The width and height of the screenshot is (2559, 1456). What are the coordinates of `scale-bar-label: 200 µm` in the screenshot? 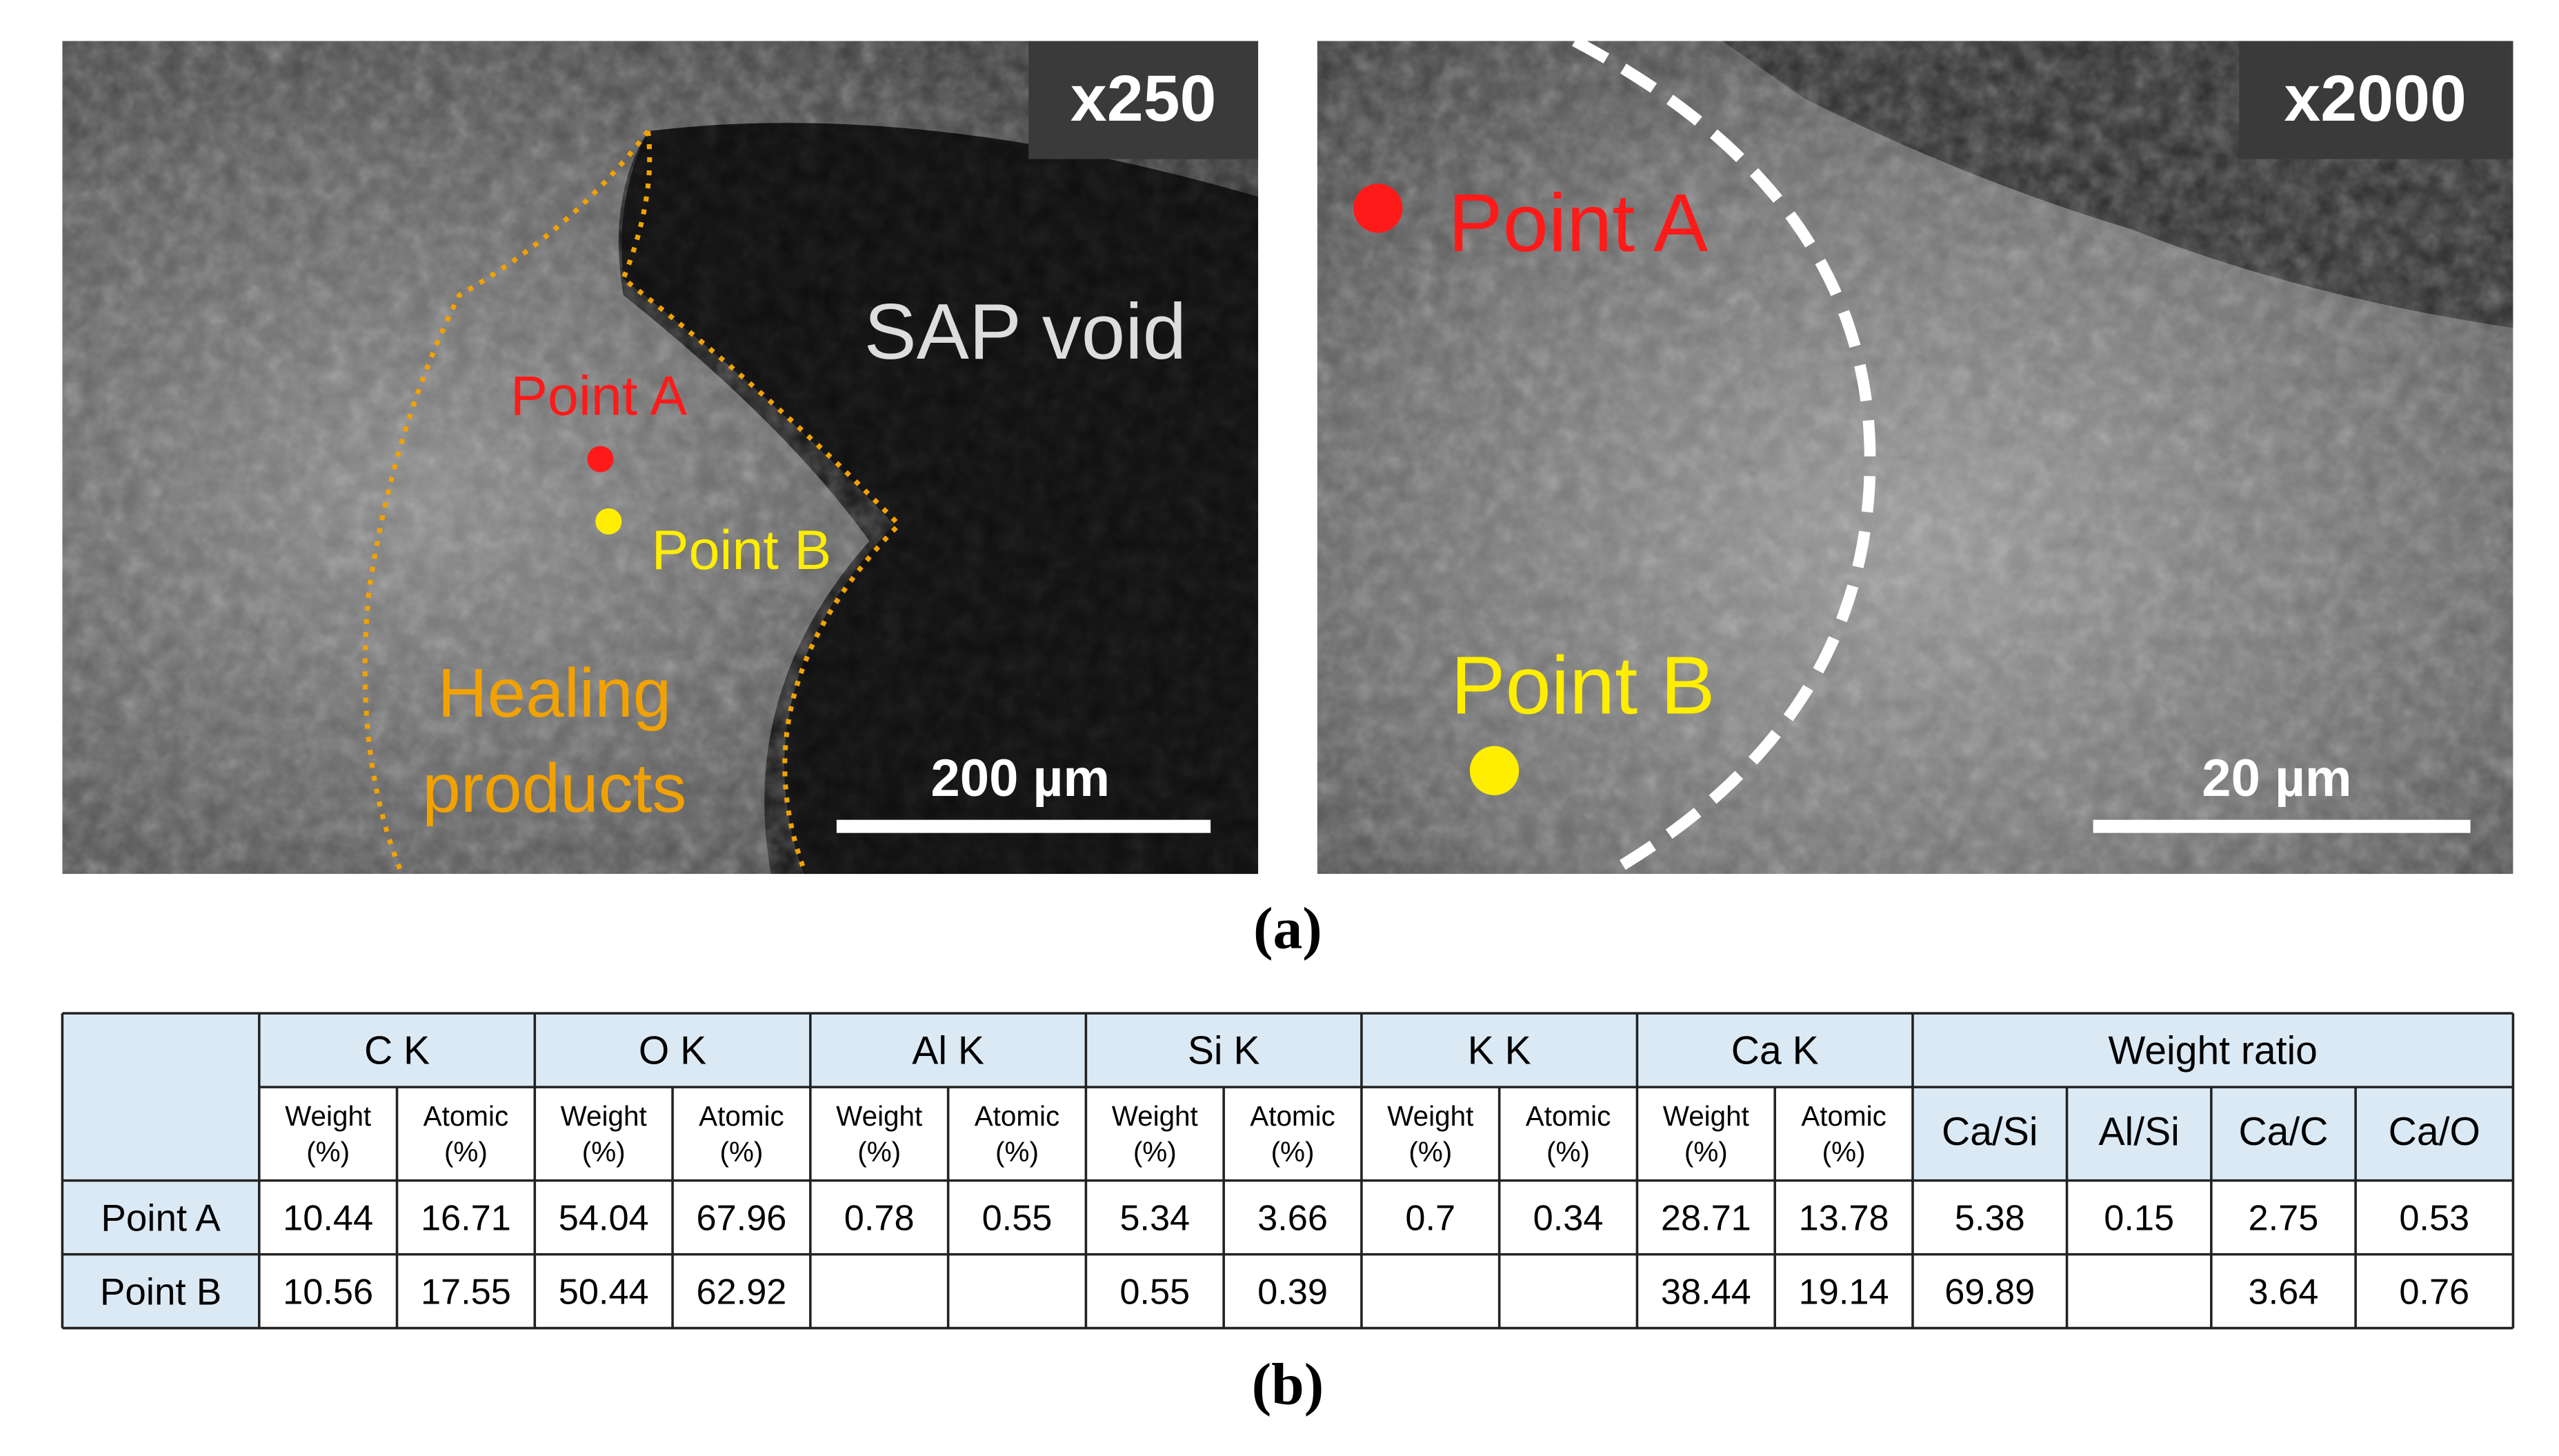 It's located at (1020, 778).